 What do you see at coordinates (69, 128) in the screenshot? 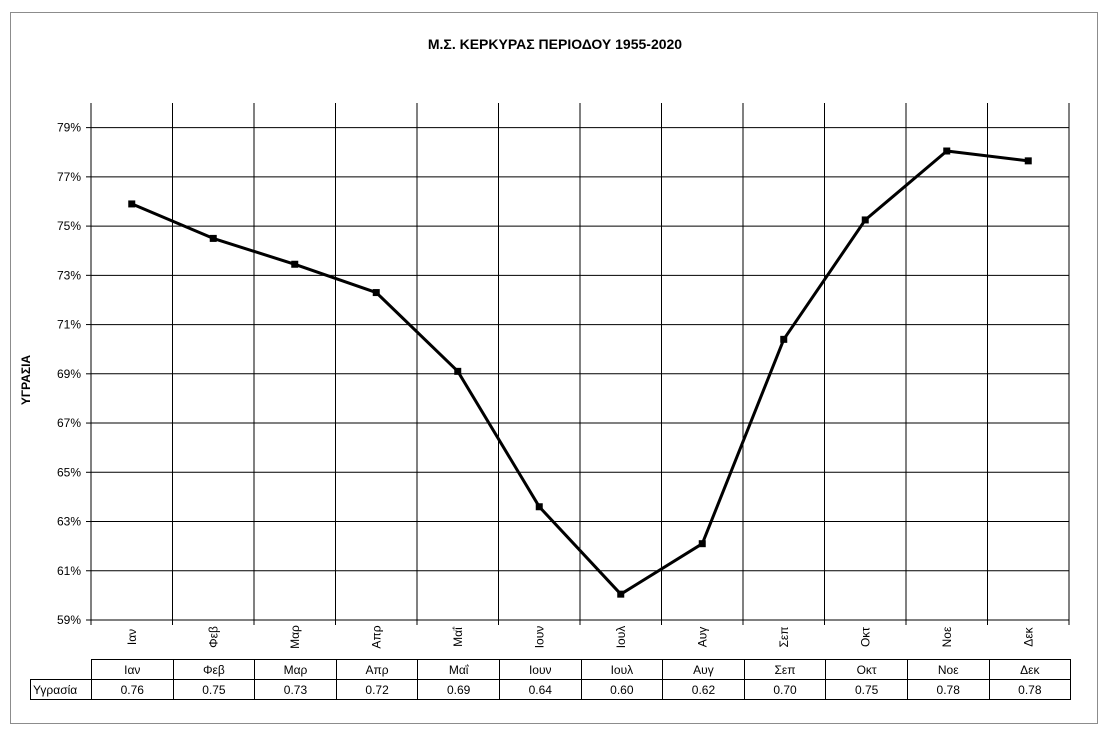
I see `y-tick-label: 79%` at bounding box center [69, 128].